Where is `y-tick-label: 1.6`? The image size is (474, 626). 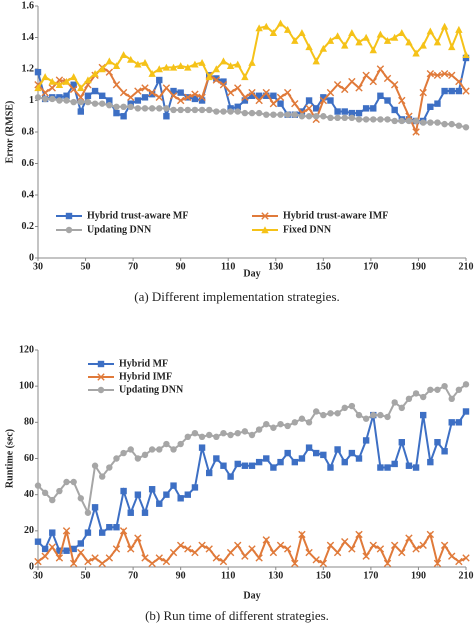
y-tick-label: 1.6 is located at coordinates (28, 5).